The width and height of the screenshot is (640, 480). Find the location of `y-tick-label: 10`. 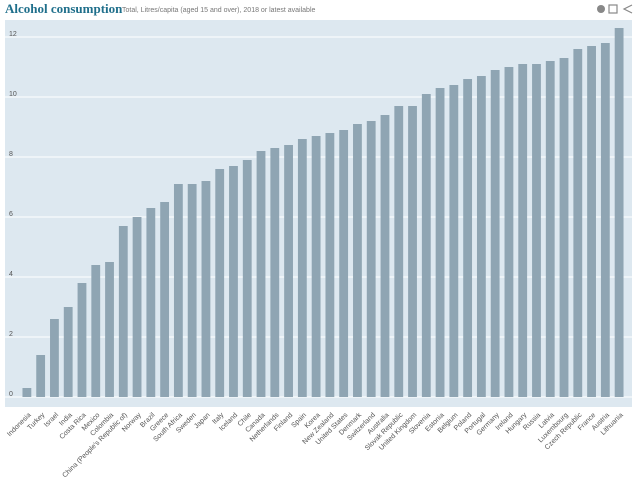

y-tick-label: 10 is located at coordinates (13, 94).